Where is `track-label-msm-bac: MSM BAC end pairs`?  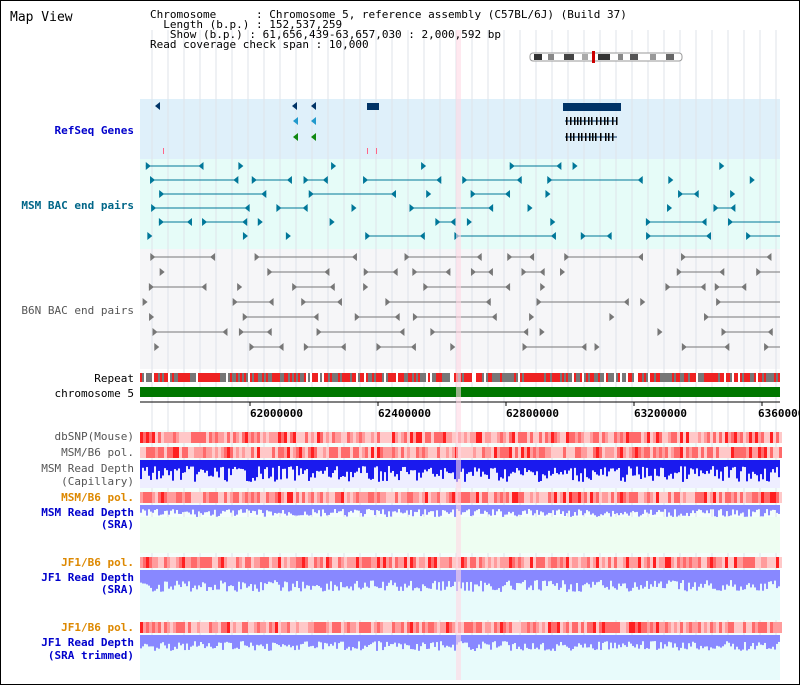 track-label-msm-bac: MSM BAC end pairs is located at coordinates (77, 205).